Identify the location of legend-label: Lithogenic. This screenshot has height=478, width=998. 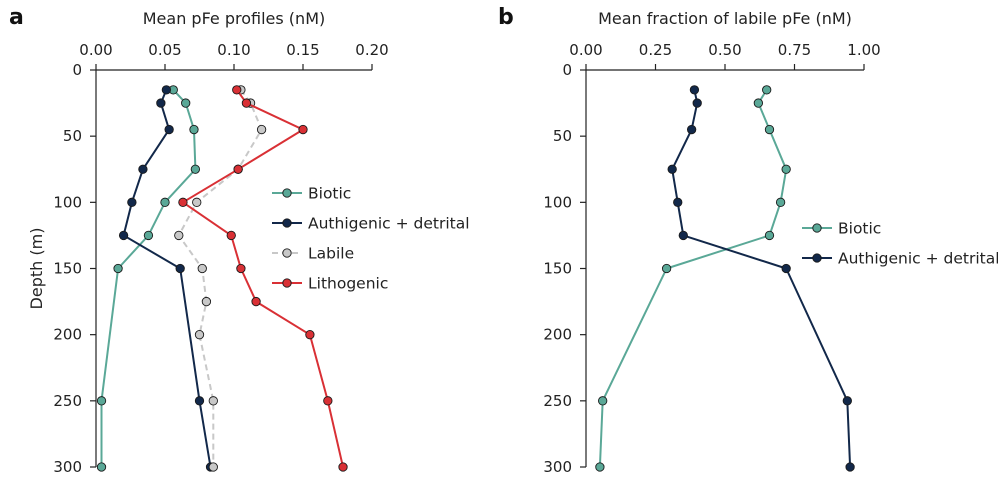
(348, 284).